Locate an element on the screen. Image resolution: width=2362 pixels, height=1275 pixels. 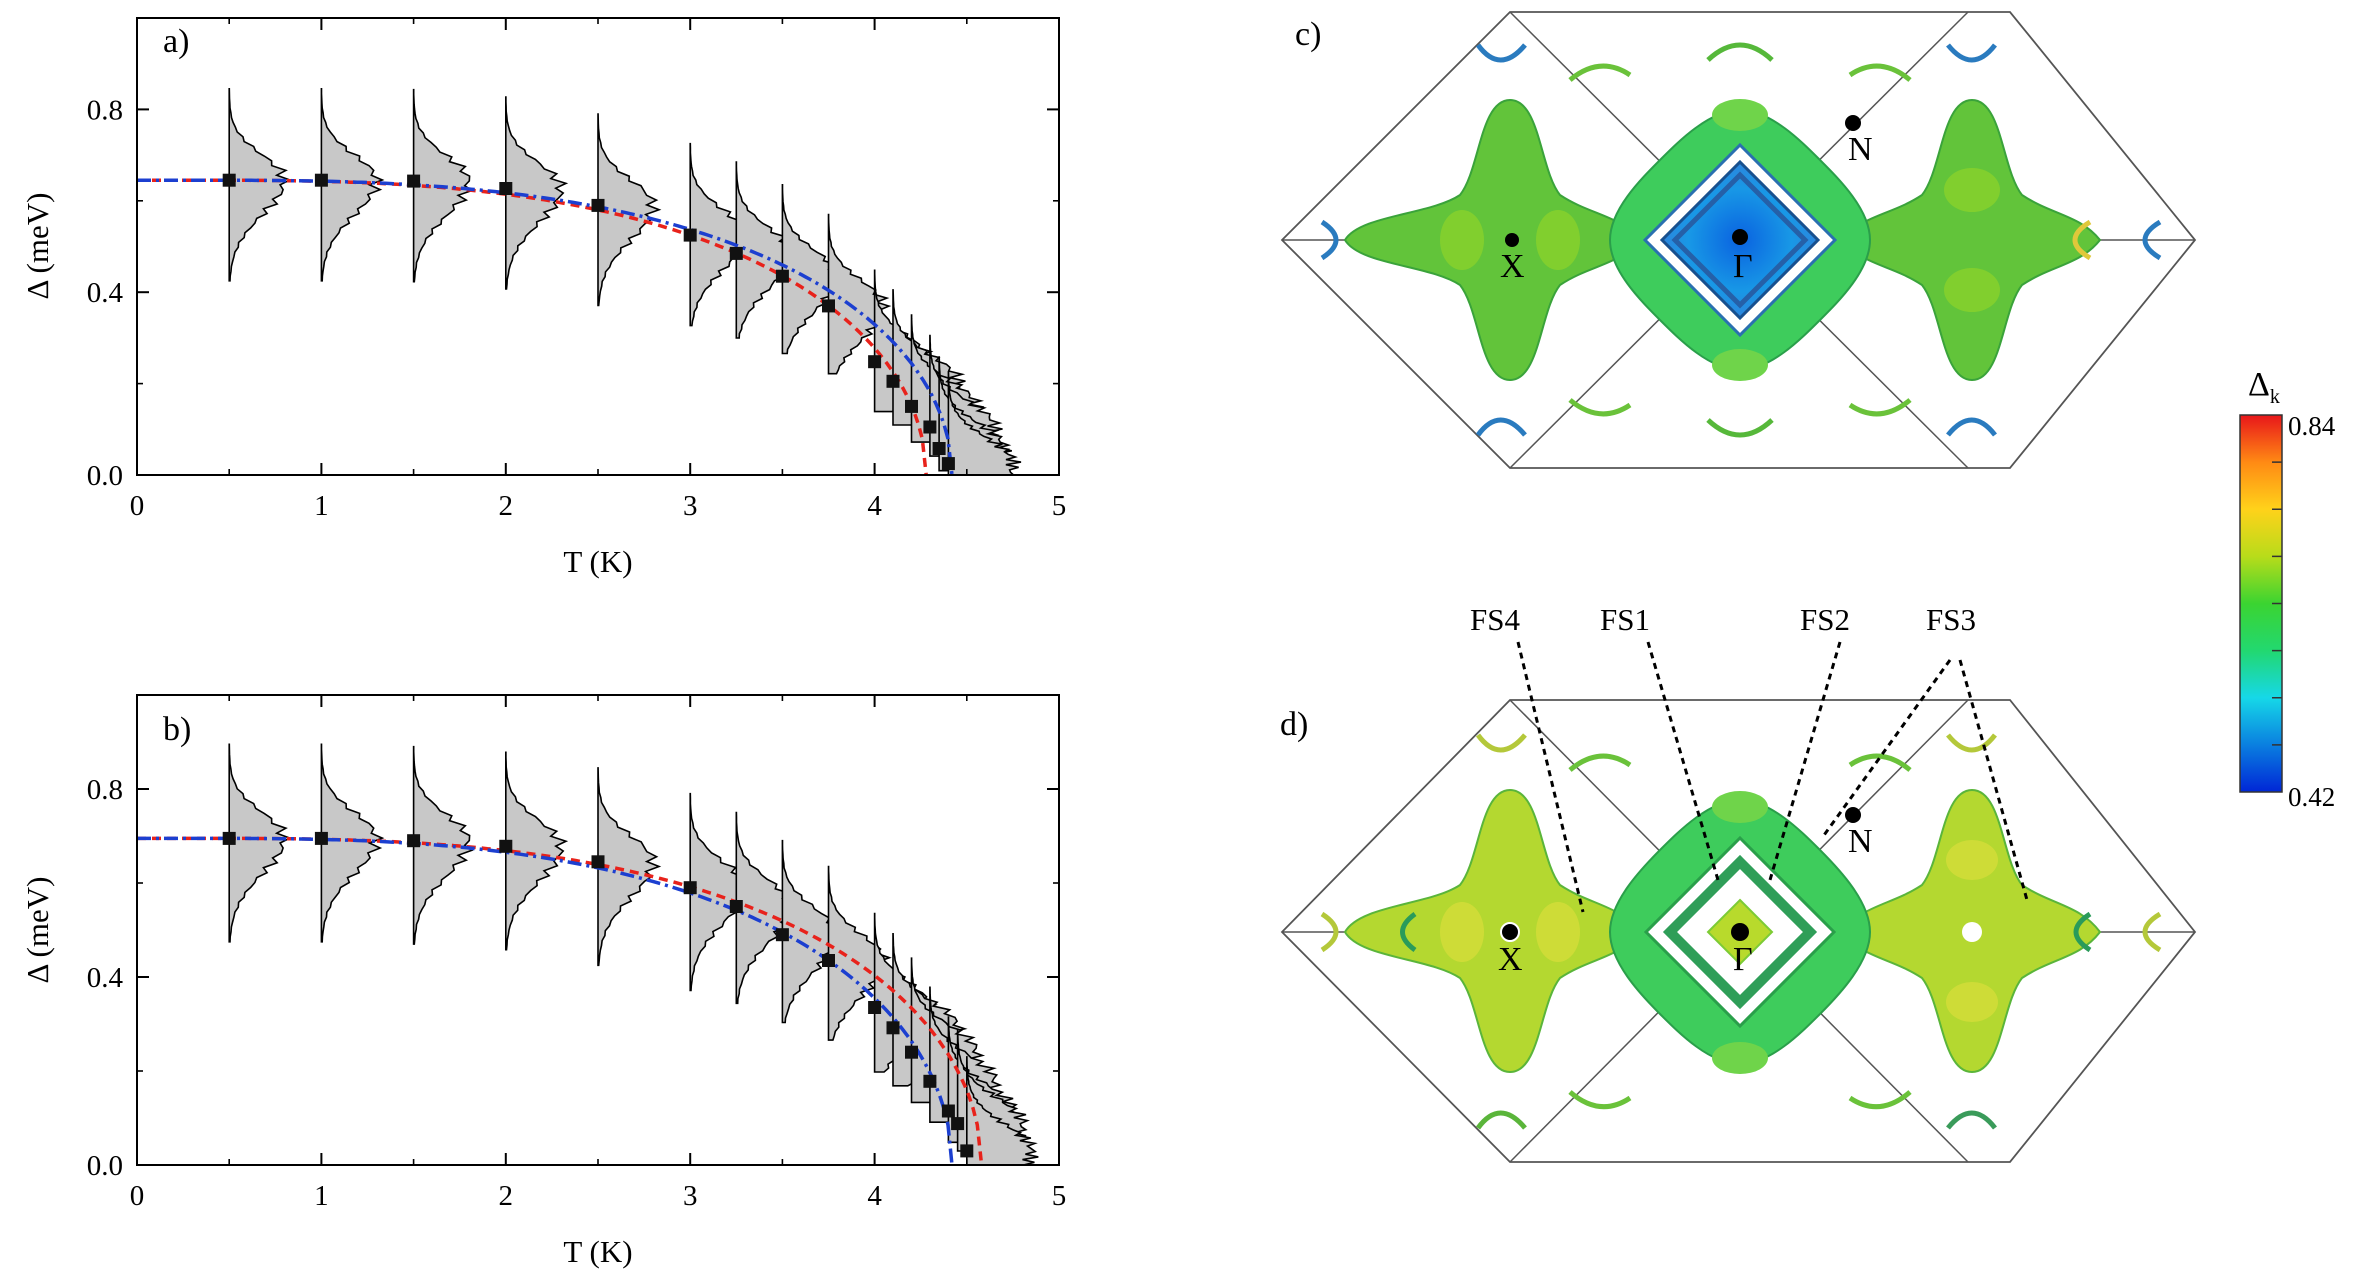
panel-label-d: d) is located at coordinates (1294, 724).